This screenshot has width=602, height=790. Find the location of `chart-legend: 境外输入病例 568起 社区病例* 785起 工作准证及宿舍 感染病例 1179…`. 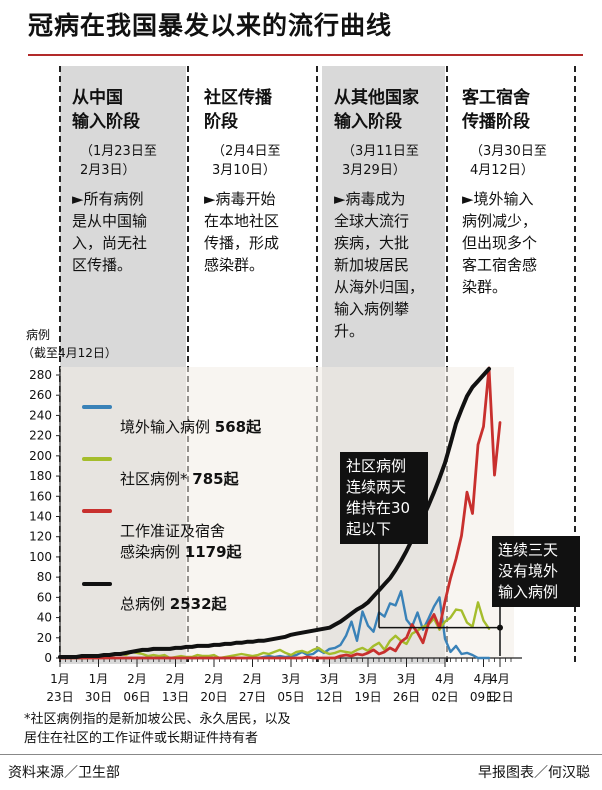

chart-legend: 境外输入病例 568起 社区病例* 785起 工作准证及宿舍 感染病例 1179… is located at coordinates (182, 510).